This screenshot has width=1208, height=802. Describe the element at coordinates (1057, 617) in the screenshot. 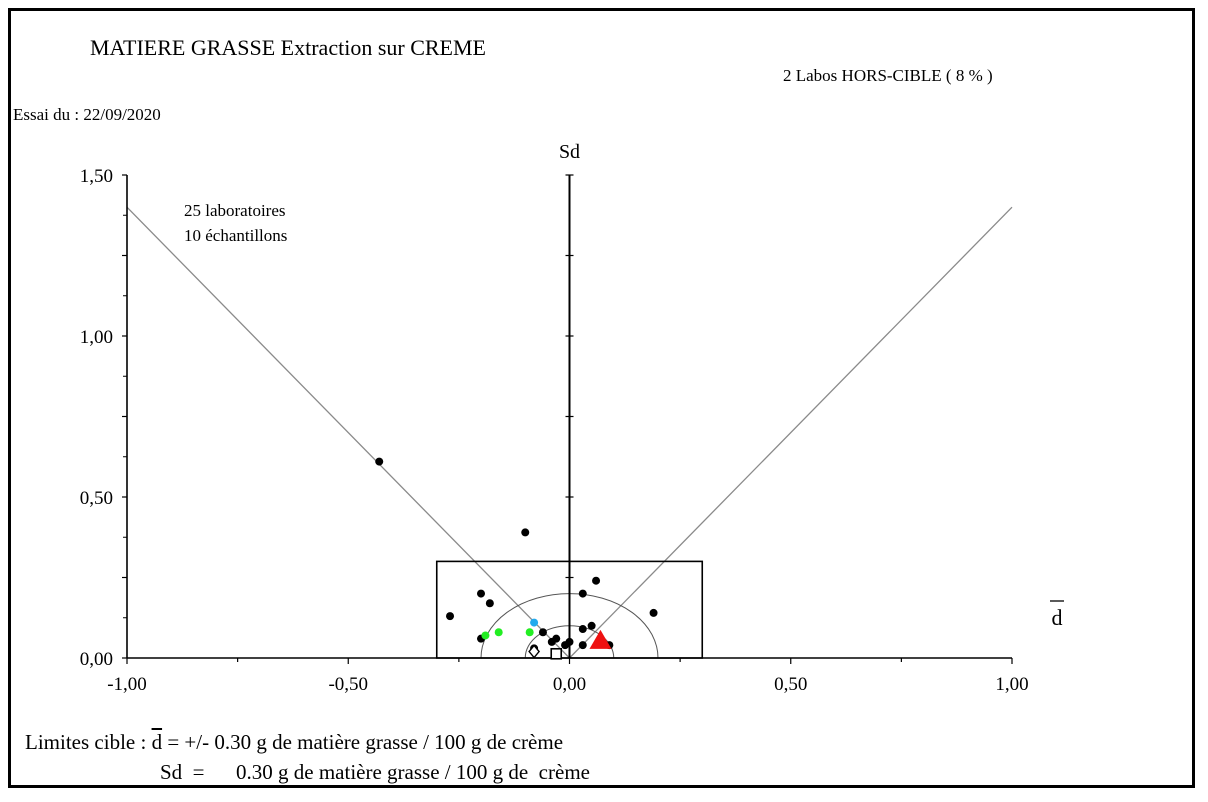

I see `x-axis-label: d` at that location.